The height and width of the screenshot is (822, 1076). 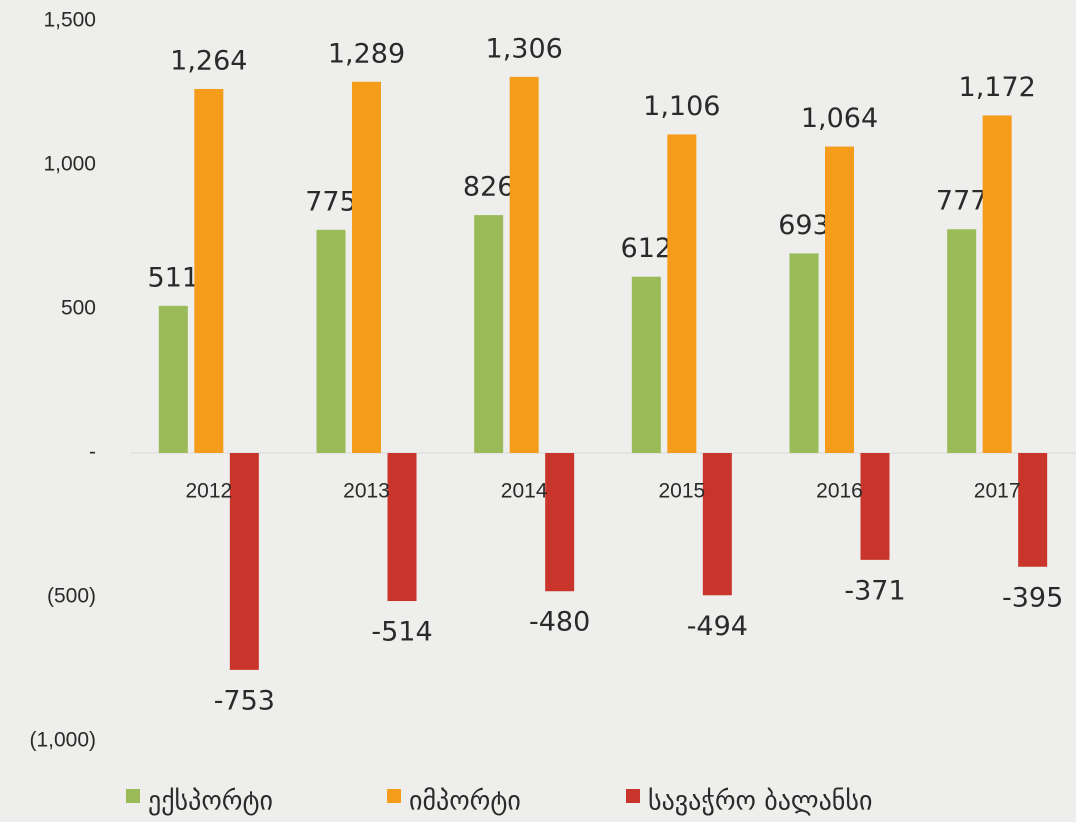 What do you see at coordinates (69, 20) in the screenshot?
I see `y-tick-label: 1,500` at bounding box center [69, 20].